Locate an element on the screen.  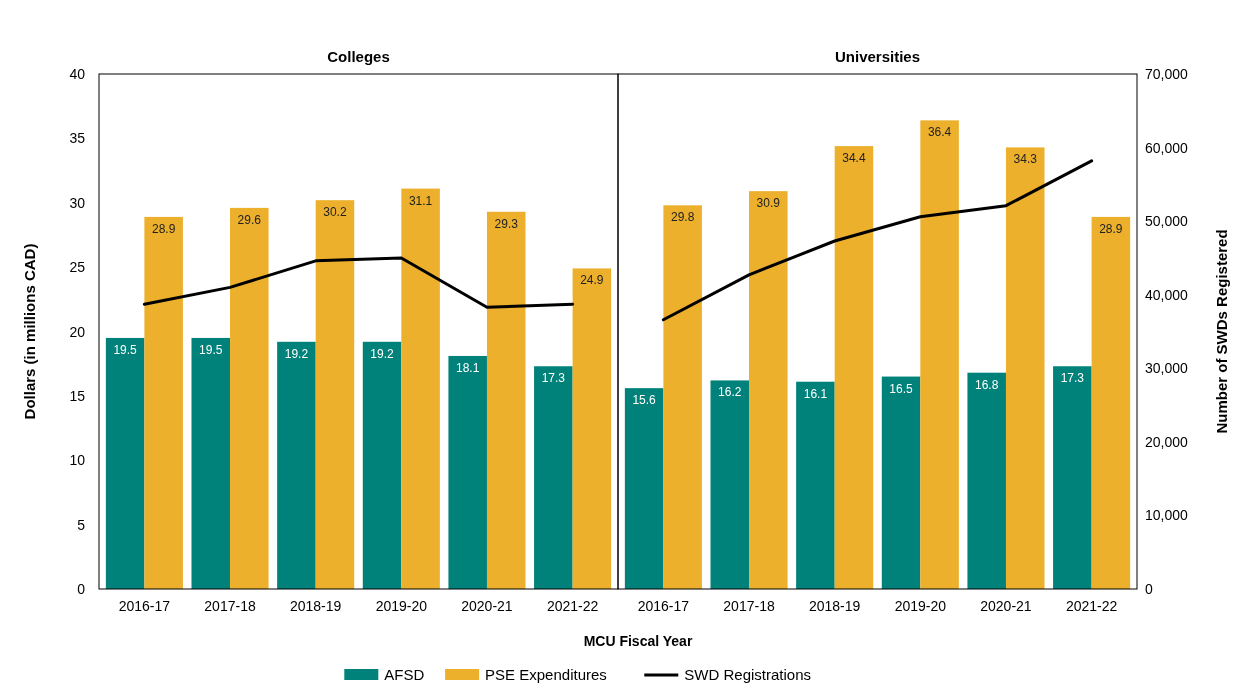
chart-title: Universities is located at coordinates (877, 56).